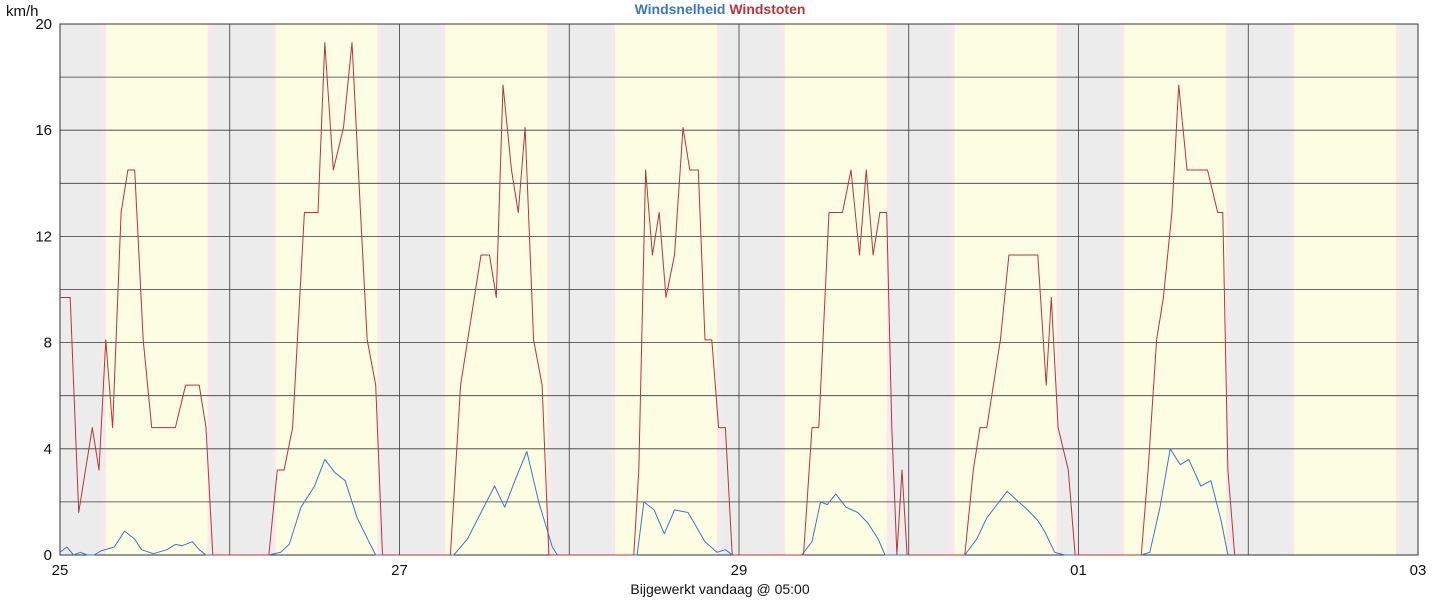 Image resolution: width=1440 pixels, height=600 pixels. What do you see at coordinates (765, 9) in the screenshot?
I see `title-part-windstoten: Windstoten` at bounding box center [765, 9].